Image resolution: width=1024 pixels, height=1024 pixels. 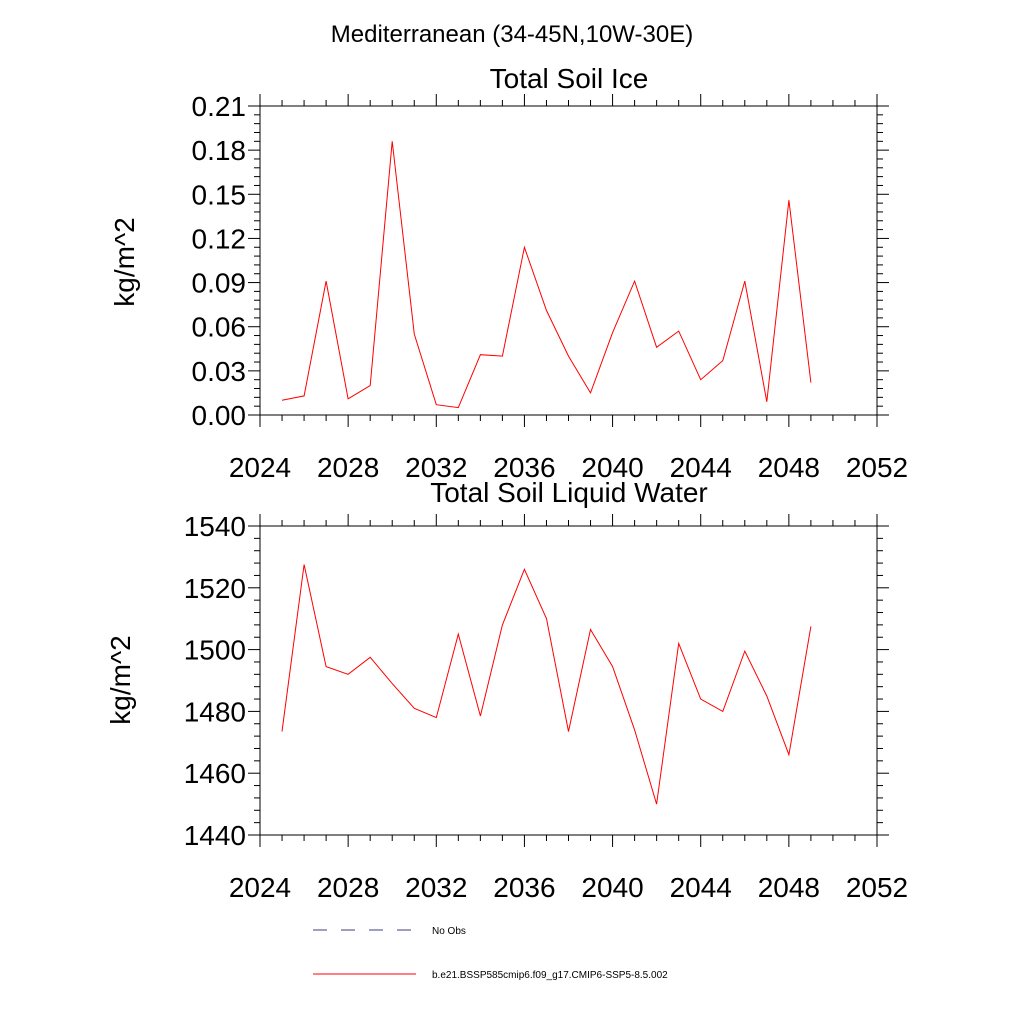 What do you see at coordinates (219, 238) in the screenshot?
I see `y-tick-label: 0.12` at bounding box center [219, 238].